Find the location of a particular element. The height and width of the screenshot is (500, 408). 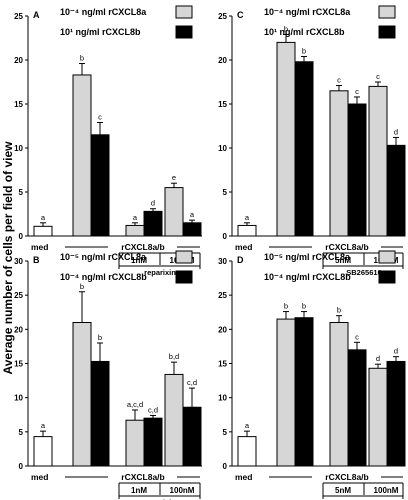

significance-label: e is located at coordinates (174, 177).